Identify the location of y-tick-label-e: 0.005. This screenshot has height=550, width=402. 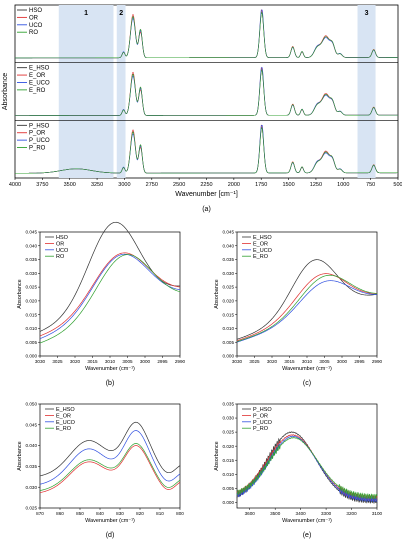
(229, 488).